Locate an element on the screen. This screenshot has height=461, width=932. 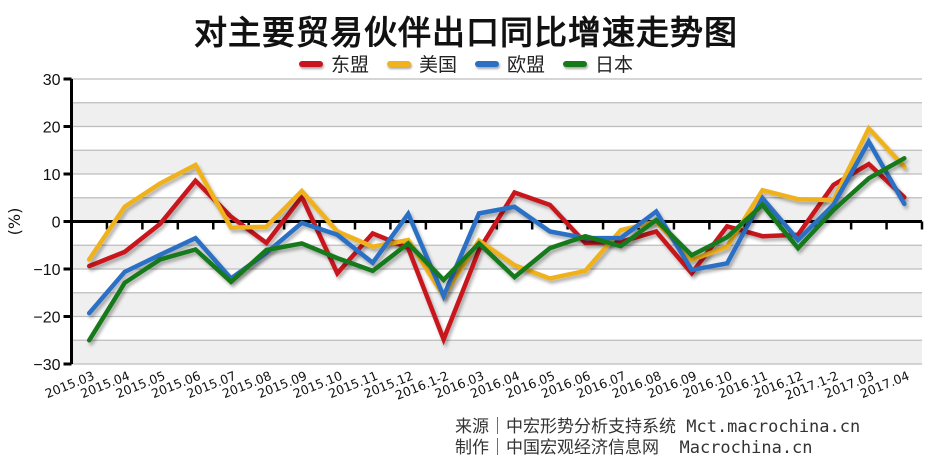
legend-item-usa: 美国 is located at coordinates (421, 63).